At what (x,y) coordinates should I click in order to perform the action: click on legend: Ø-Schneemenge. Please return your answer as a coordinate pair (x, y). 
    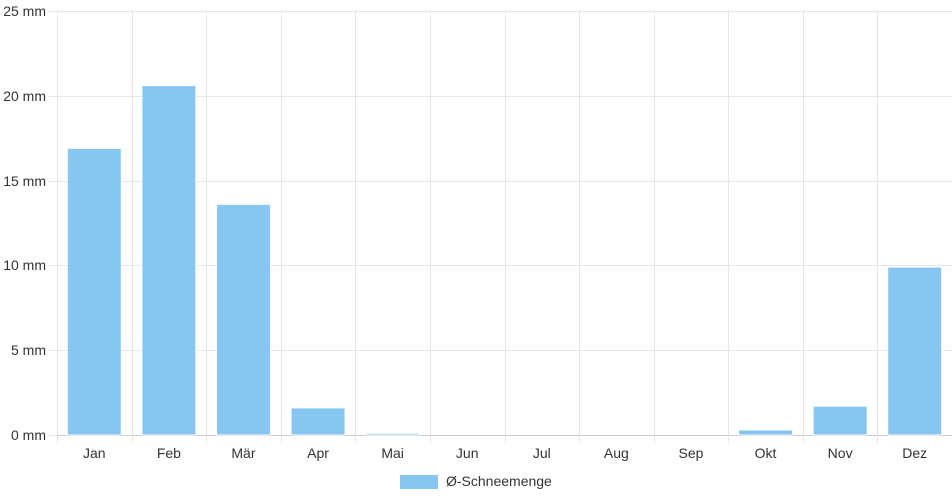
    Looking at the image, I should click on (476, 481).